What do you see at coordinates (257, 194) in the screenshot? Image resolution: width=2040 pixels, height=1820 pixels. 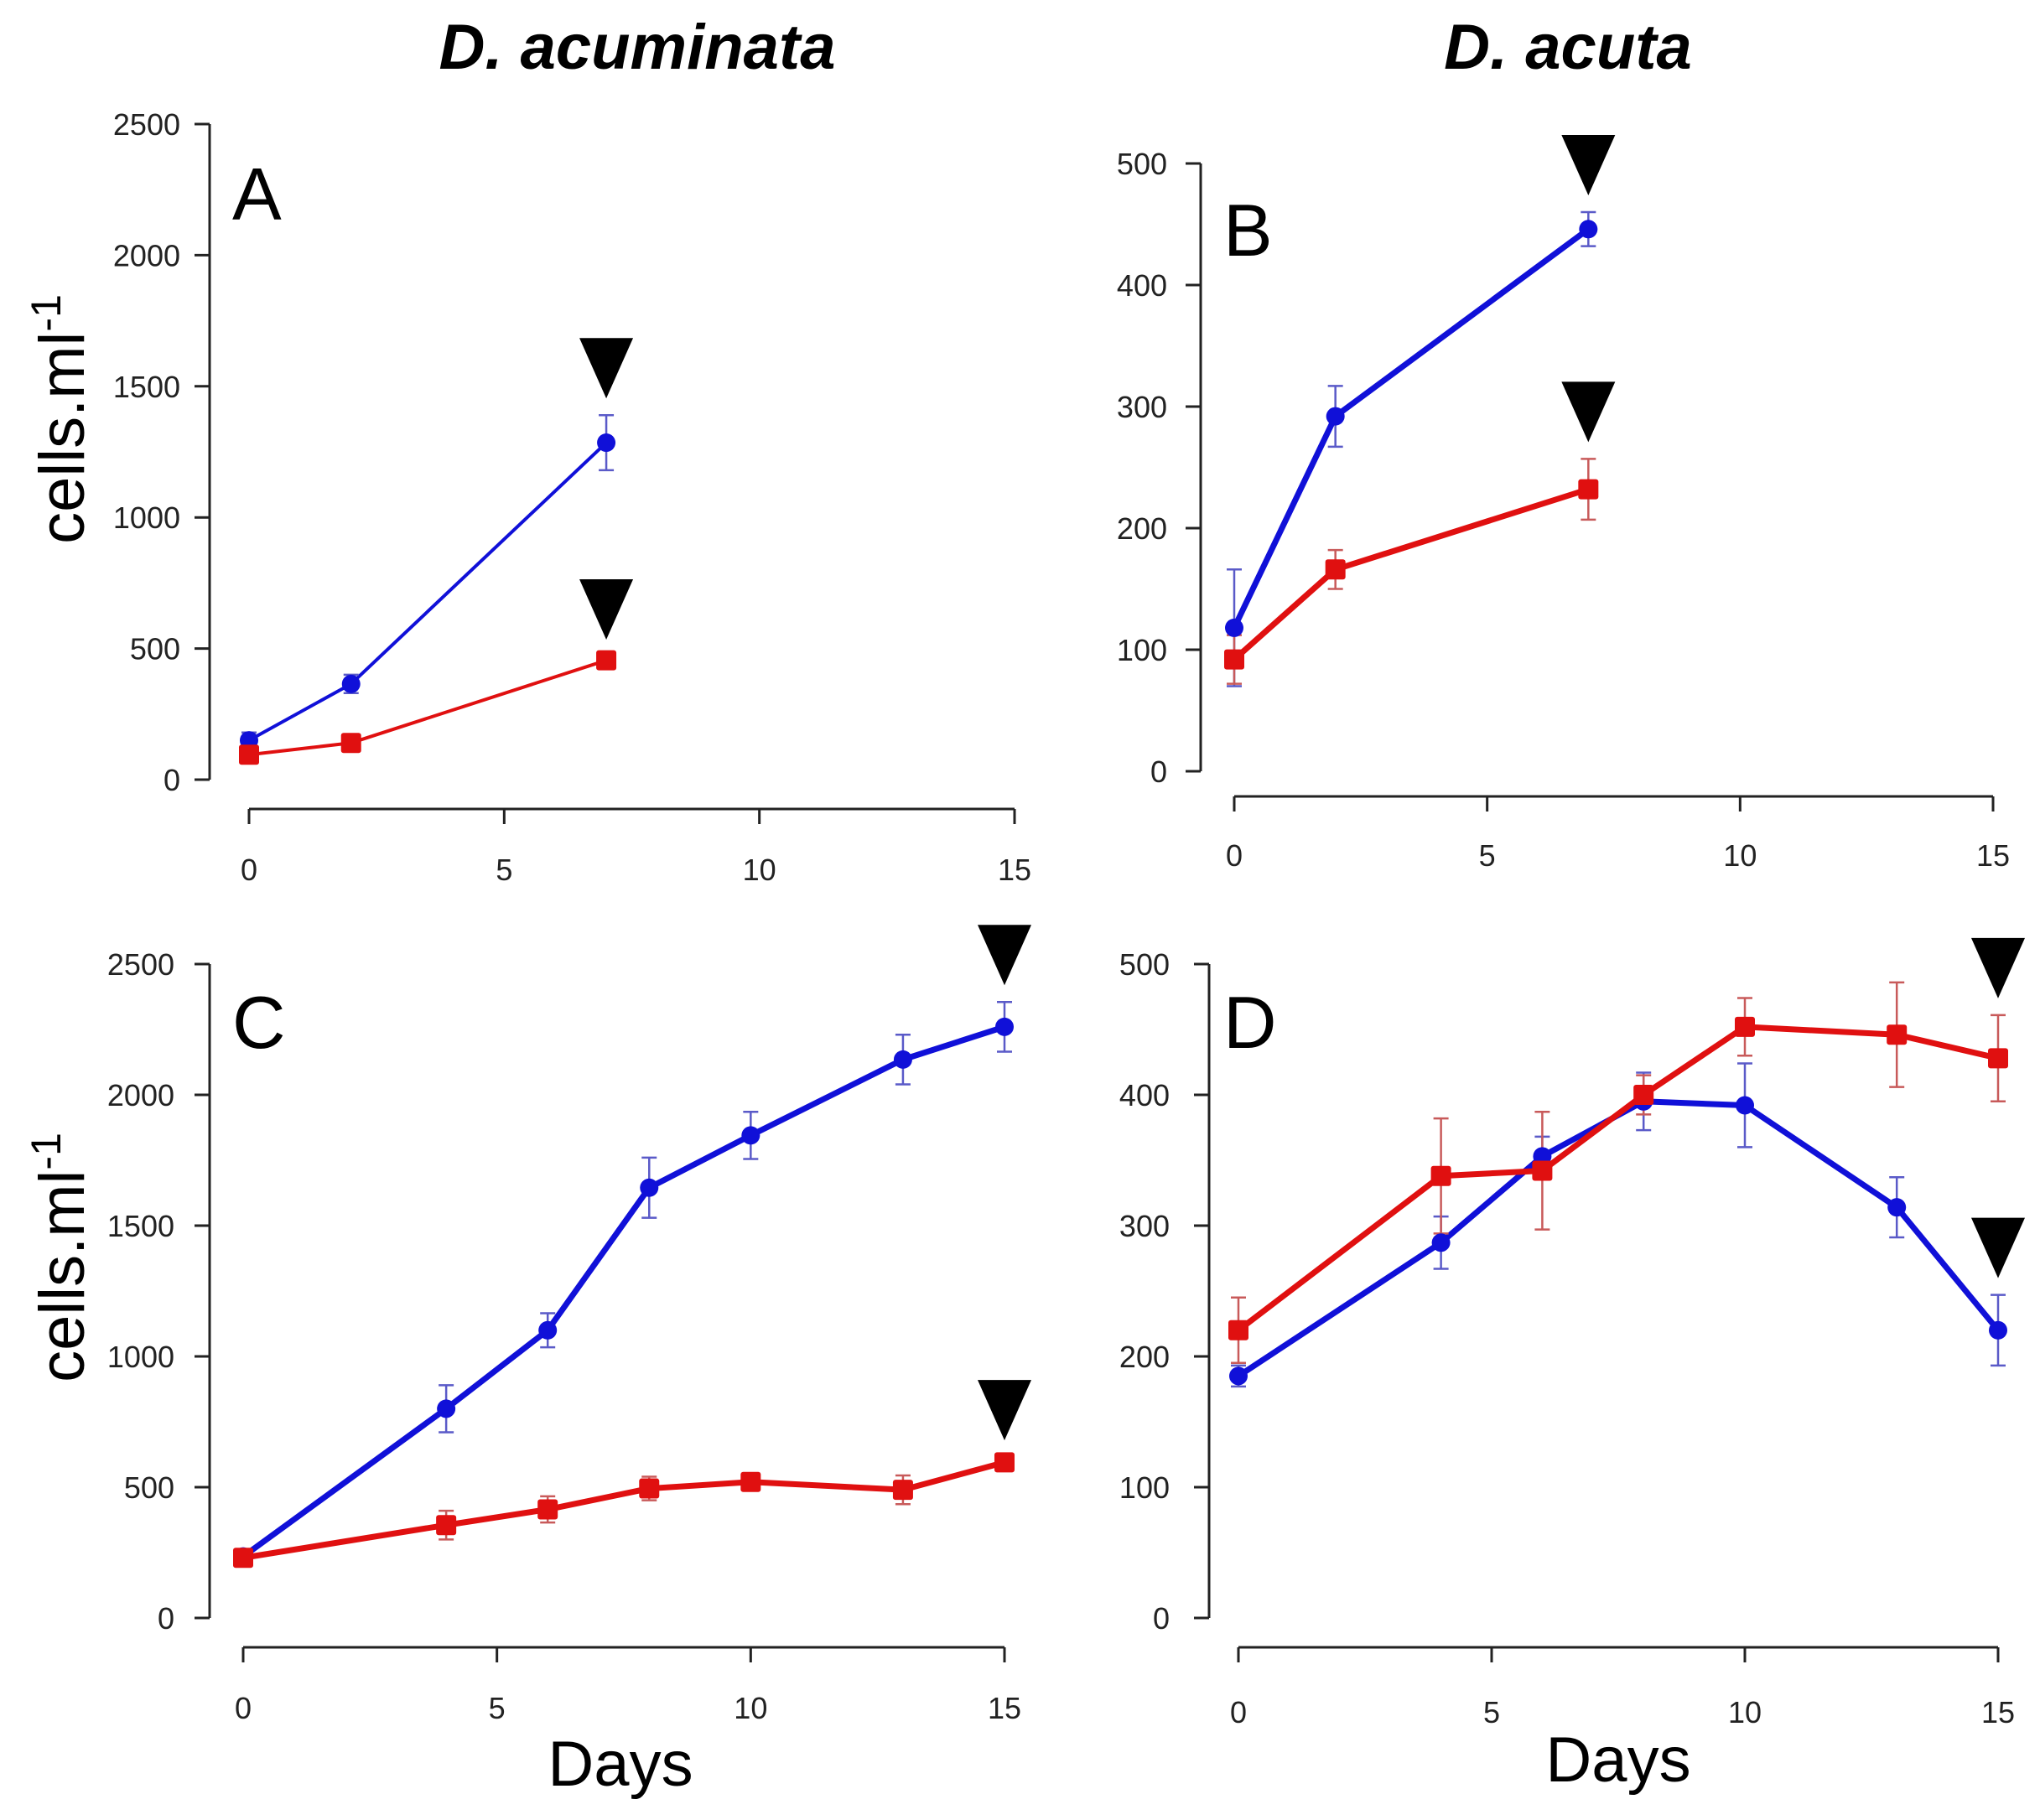 I see `panel-label: A` at bounding box center [257, 194].